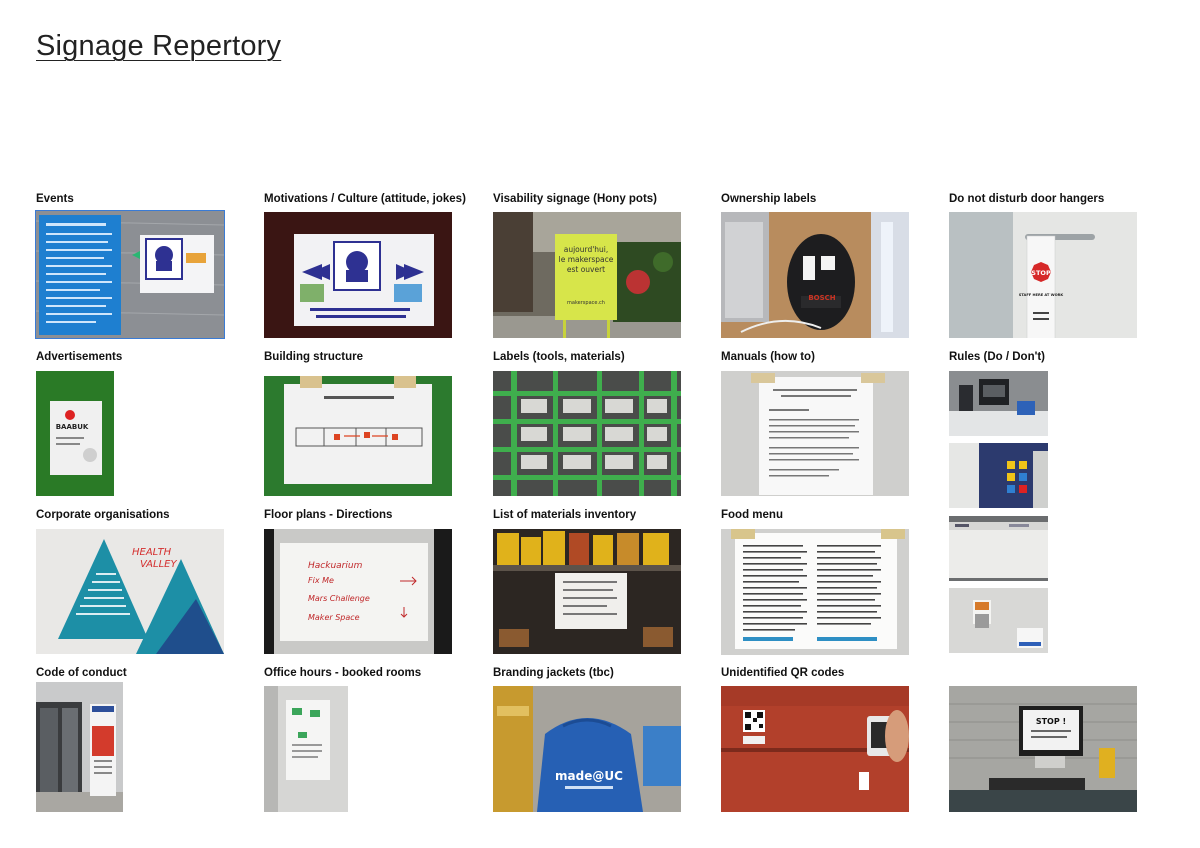 Image resolution: width=1200 pixels, height=848 pixels. What do you see at coordinates (815, 749) in the screenshot?
I see `photo-qr-codes` at bounding box center [815, 749].